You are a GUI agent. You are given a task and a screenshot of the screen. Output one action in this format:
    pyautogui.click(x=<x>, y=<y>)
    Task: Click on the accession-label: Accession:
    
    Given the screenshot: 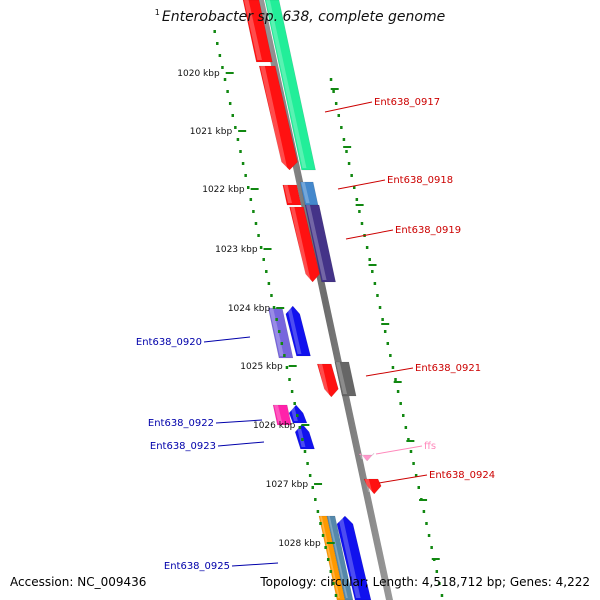 What is the action you would take?
    pyautogui.click(x=44, y=582)
    